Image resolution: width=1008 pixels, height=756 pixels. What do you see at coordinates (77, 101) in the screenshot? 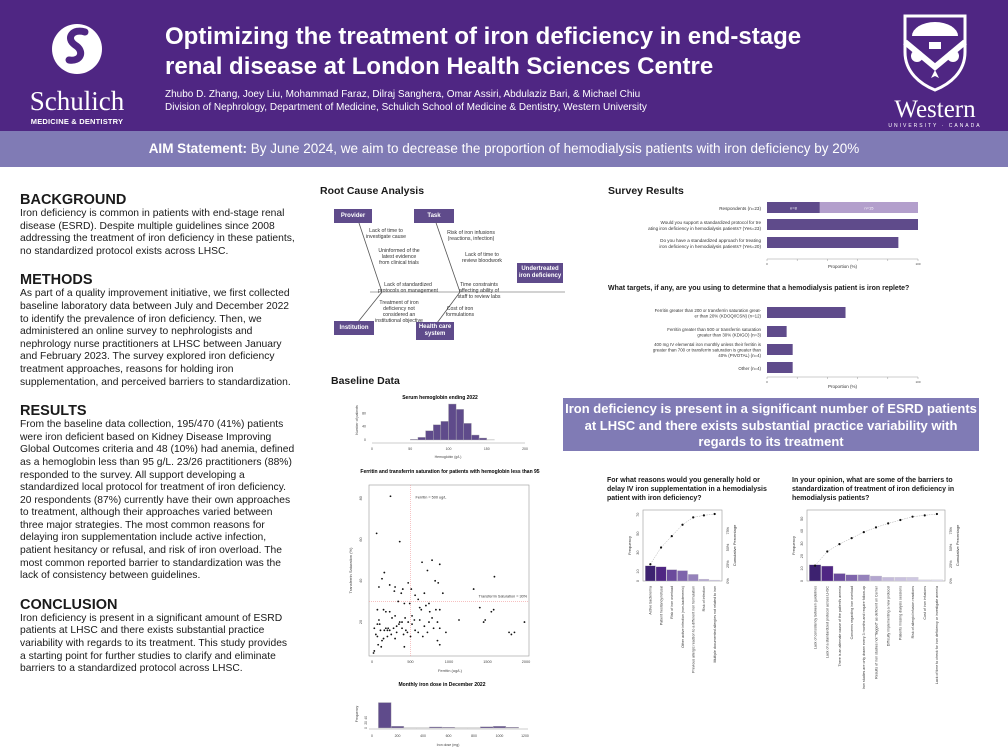
I see `schulich-name: Schulich` at bounding box center [77, 101].